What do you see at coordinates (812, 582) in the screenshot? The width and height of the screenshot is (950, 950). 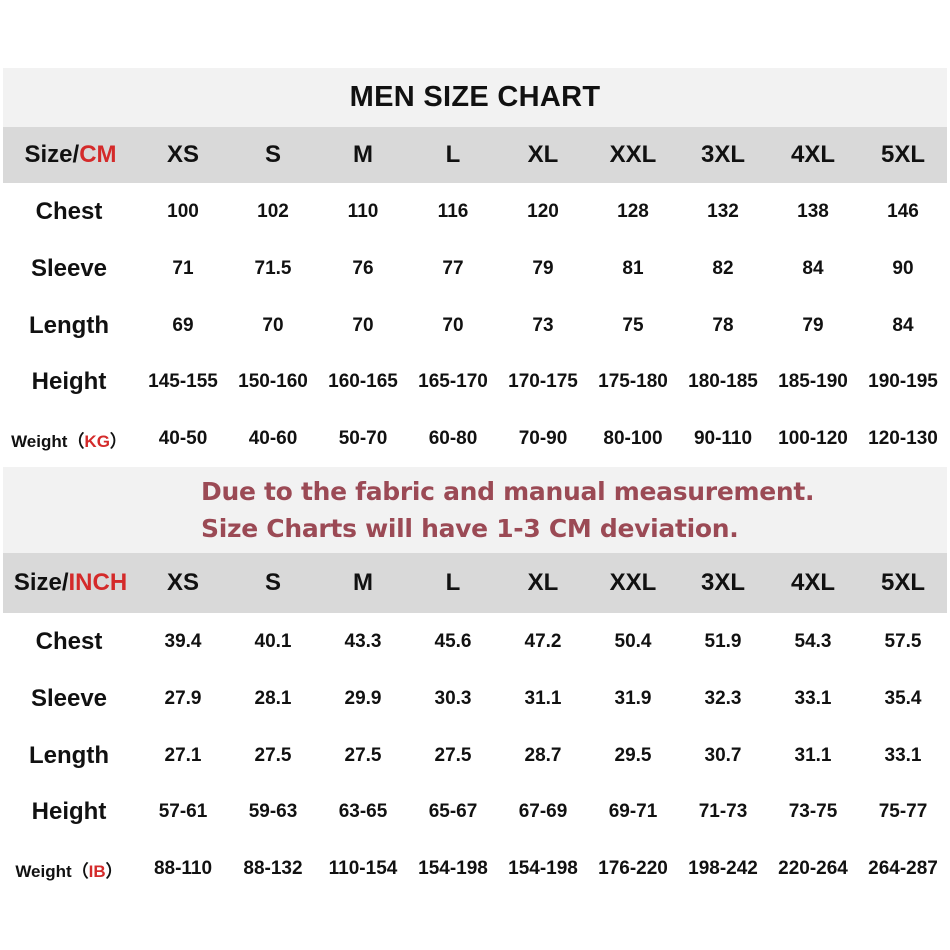 I see `inch-size-4xl: 4XL` at bounding box center [812, 582].